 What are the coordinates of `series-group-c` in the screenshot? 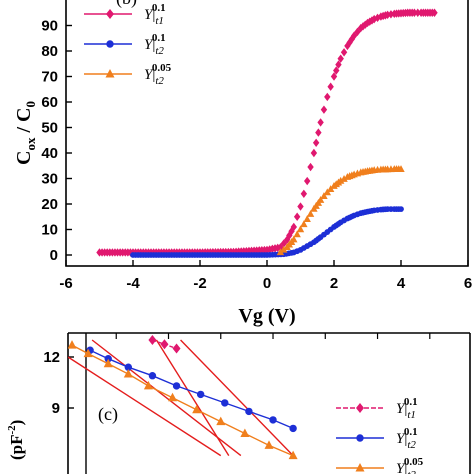 It's located at (183, 397).